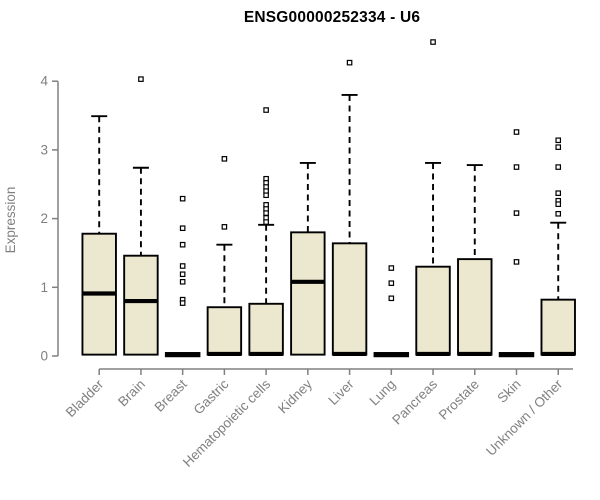 The image size is (600, 500). Describe the element at coordinates (44, 356) in the screenshot. I see `y-tick-label-0: 0` at that location.